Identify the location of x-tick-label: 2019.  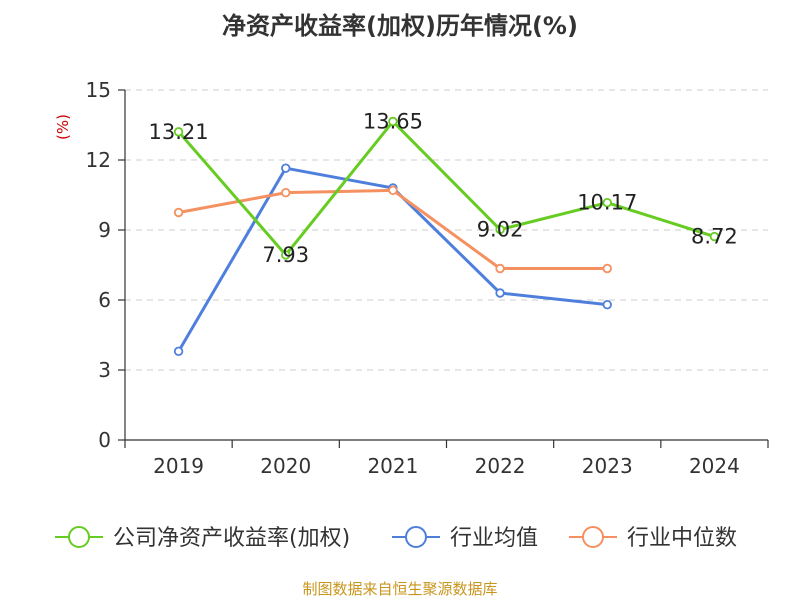
(178, 466).